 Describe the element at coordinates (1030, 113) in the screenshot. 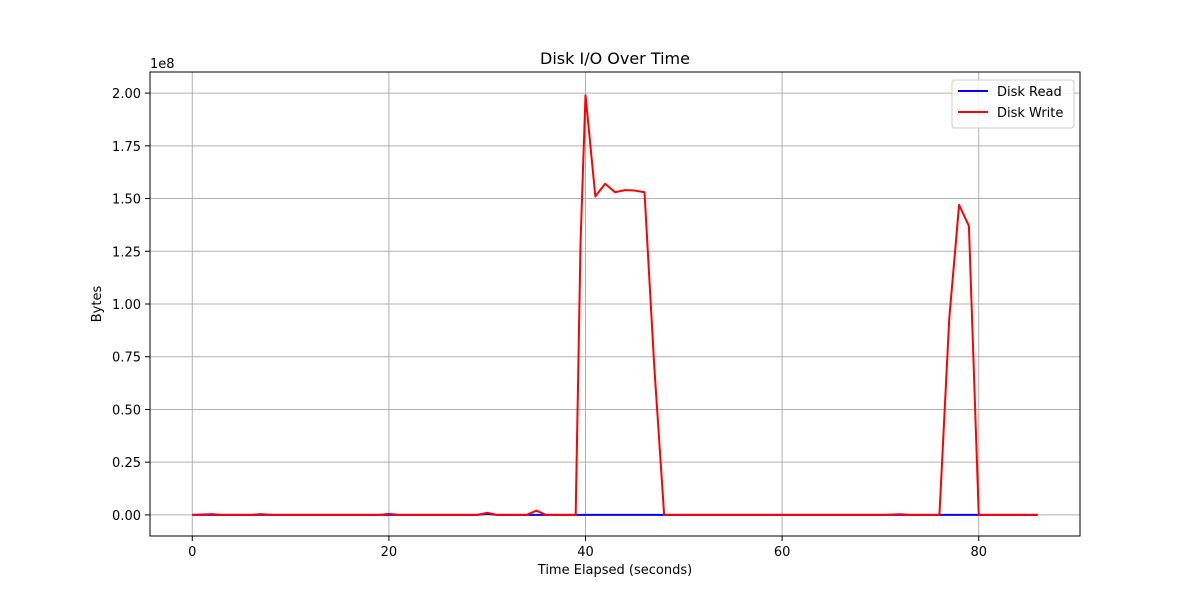

I see `legend-label-disk-write: Disk Write` at that location.